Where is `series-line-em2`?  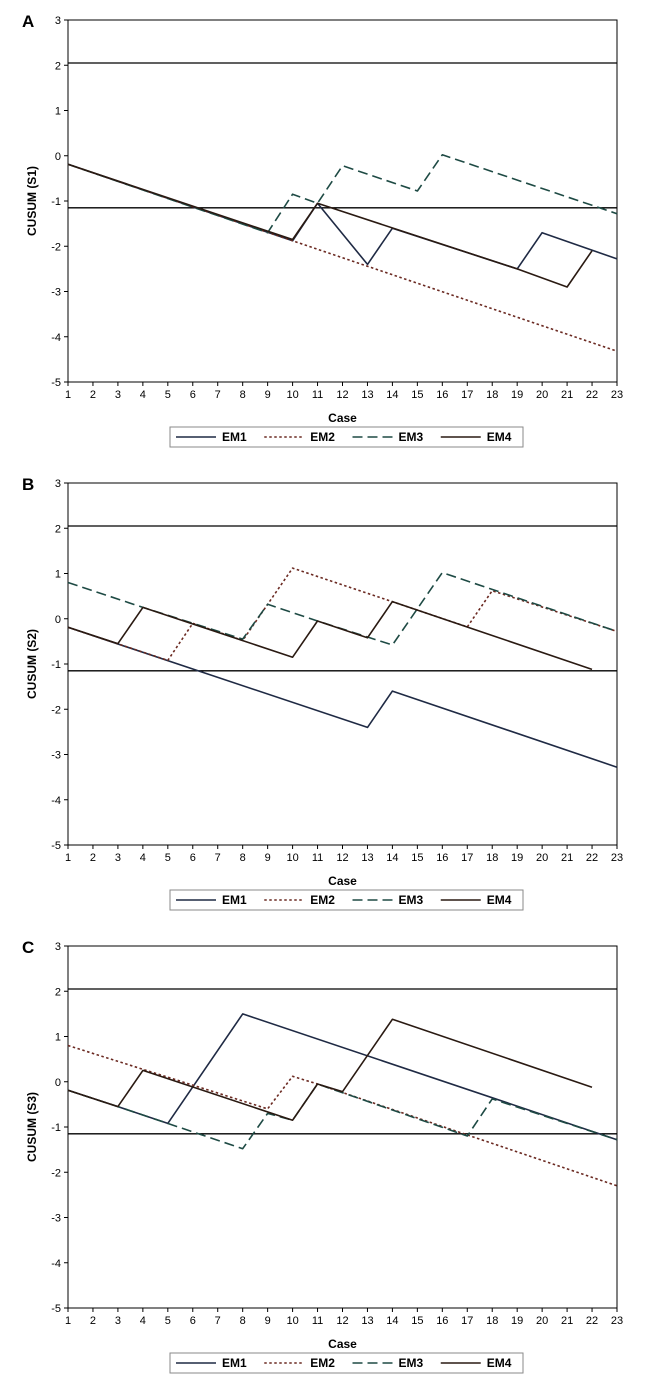
series-line-em2 is located at coordinates (342, 1115).